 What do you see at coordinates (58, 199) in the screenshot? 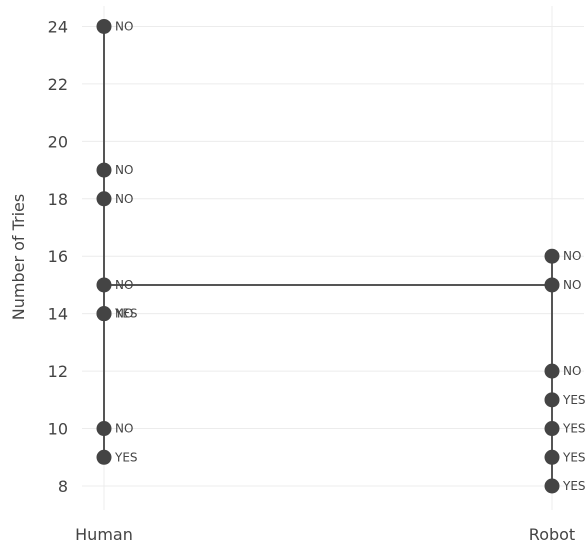
I see `y-tick-label: 18` at bounding box center [58, 199].